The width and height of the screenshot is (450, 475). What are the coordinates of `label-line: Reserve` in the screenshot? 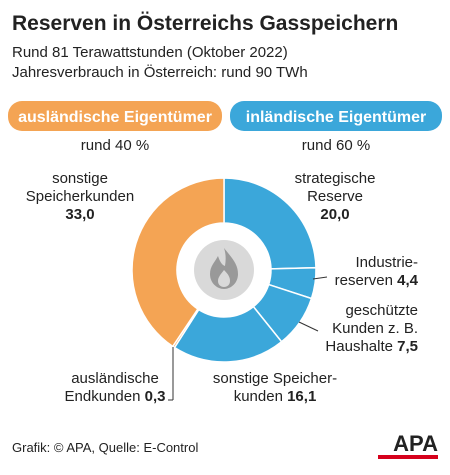 It's located at (335, 196).